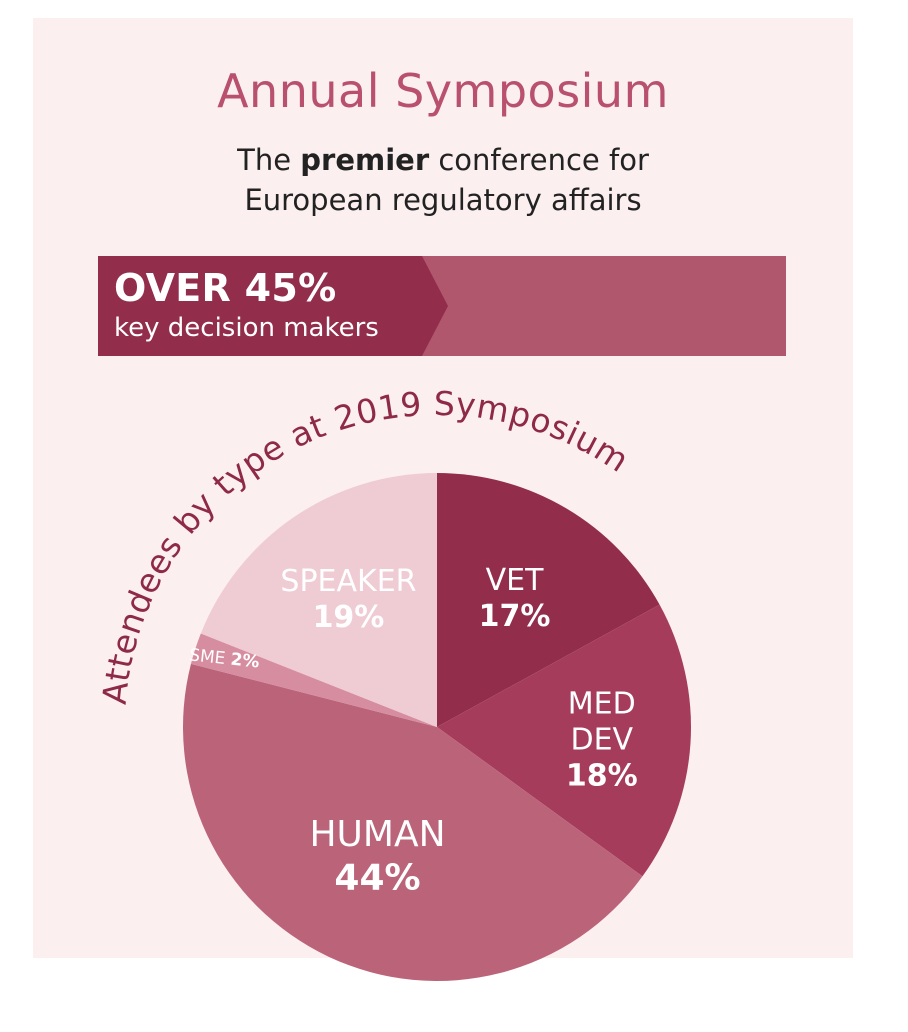 The height and width of the screenshot is (1032, 908). I want to click on pie-slice-speaker, so click(318, 600).